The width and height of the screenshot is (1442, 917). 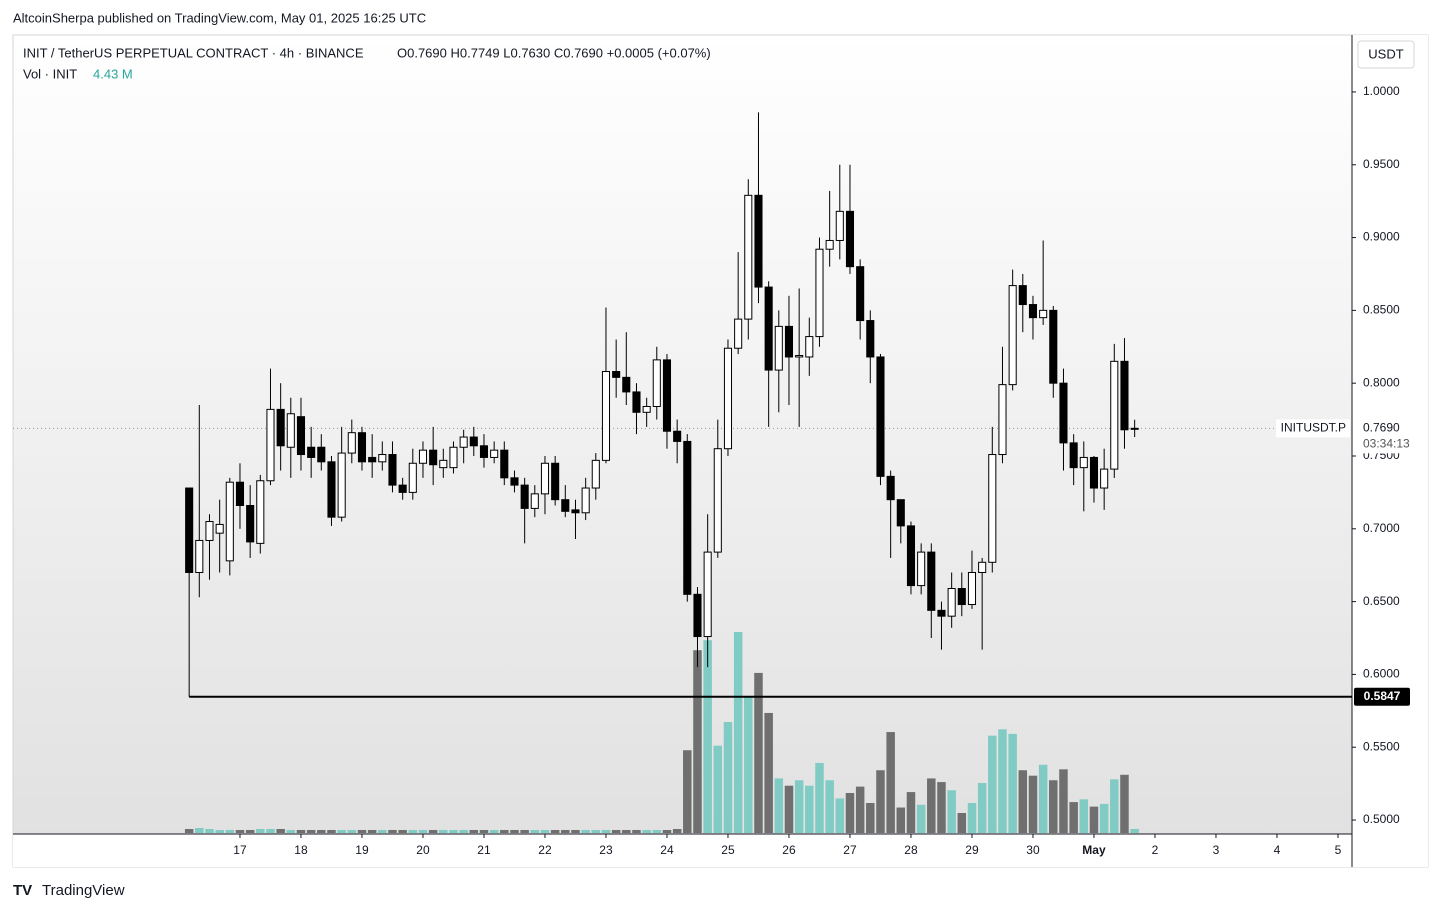 I want to click on x-tick-label: 26, so click(x=789, y=850).